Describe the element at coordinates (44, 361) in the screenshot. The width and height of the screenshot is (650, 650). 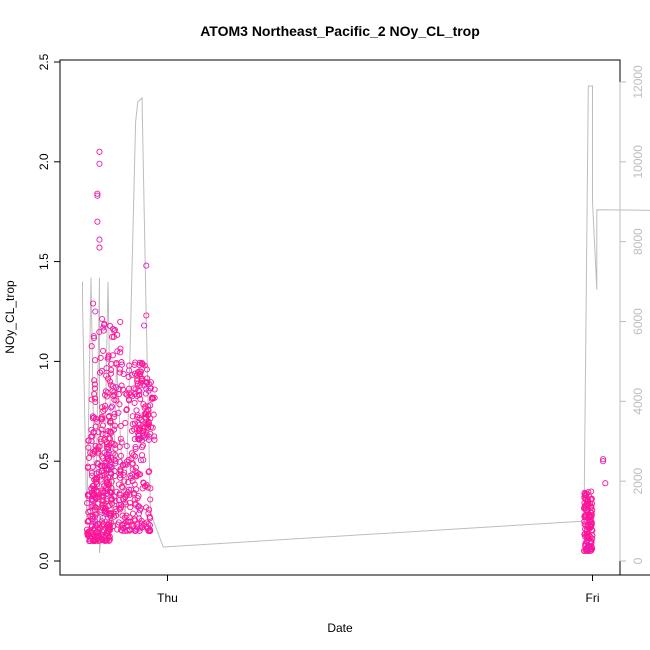
I see `y-tick-label: 1.0` at that location.